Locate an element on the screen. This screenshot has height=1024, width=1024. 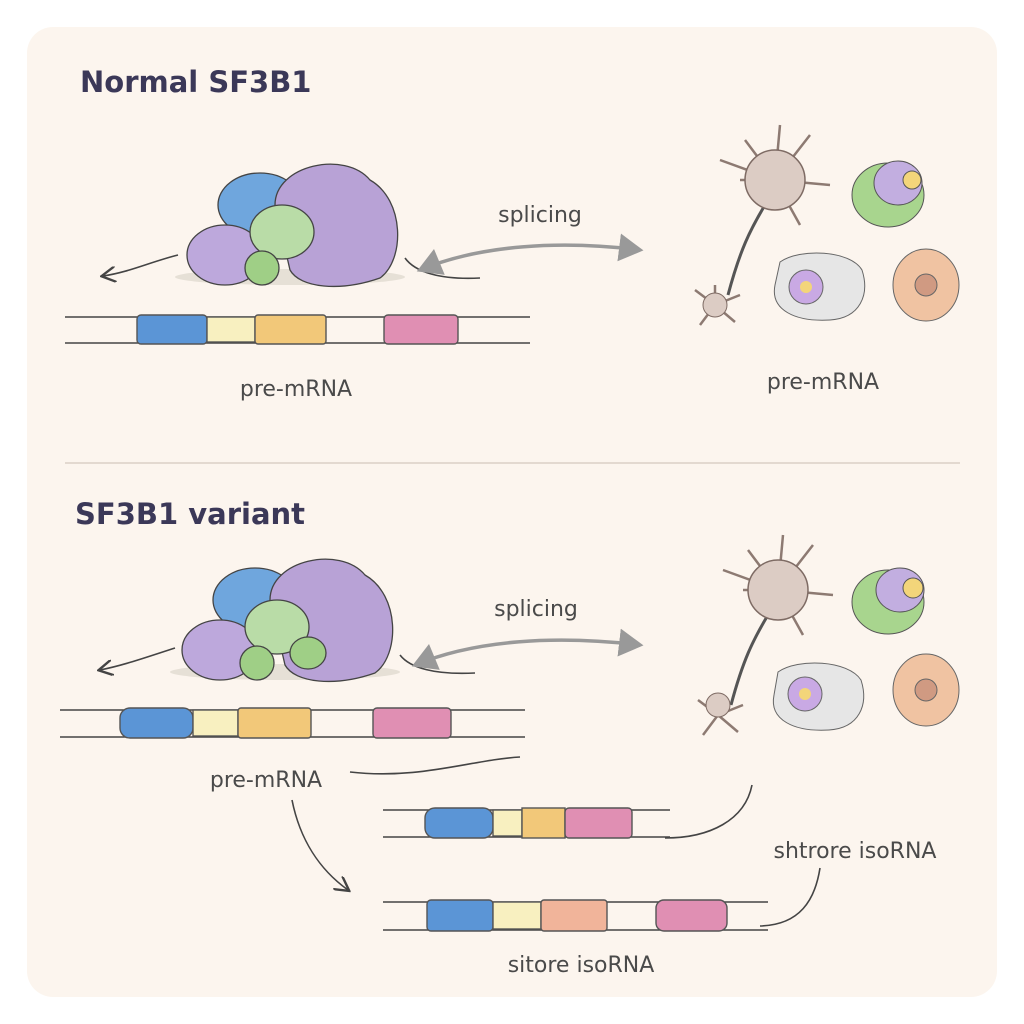
premrna-label-variant: pre-mRNA is located at coordinates (266, 780).